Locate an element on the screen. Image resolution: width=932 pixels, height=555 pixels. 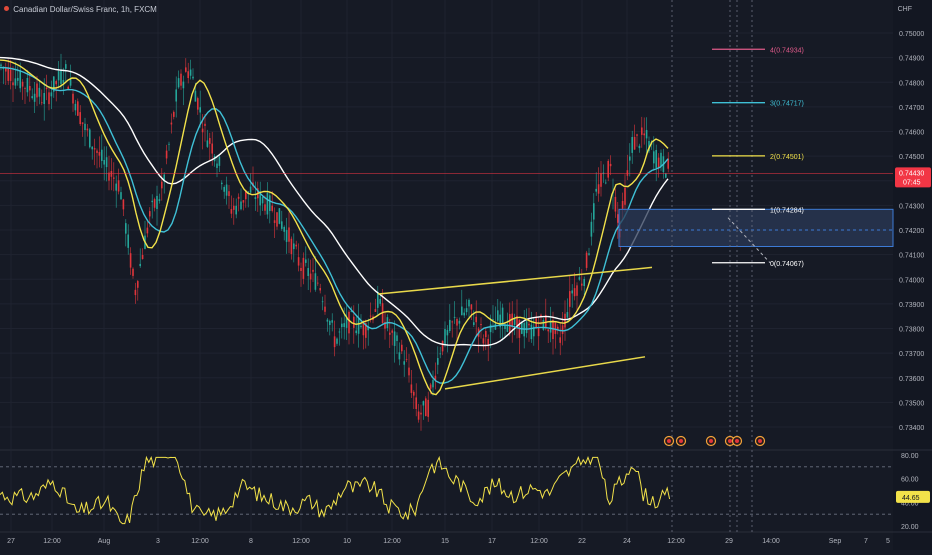
time-axis-label: 24 is located at coordinates (627, 541).